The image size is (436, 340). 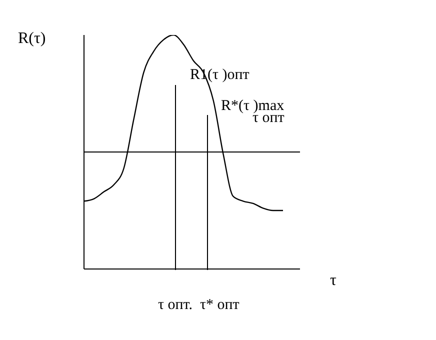 I want to click on y-axis-title: R(τ), so click(x=32, y=39).